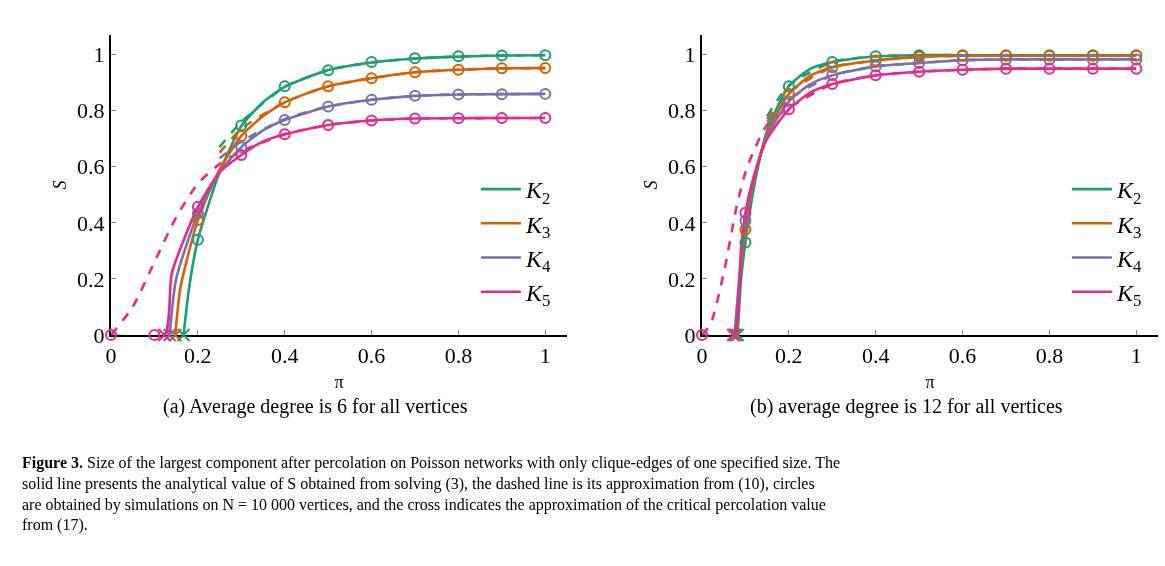 The image size is (1165, 566). Describe the element at coordinates (537, 295) in the screenshot. I see `legend-label: K$_{5}$` at that location.